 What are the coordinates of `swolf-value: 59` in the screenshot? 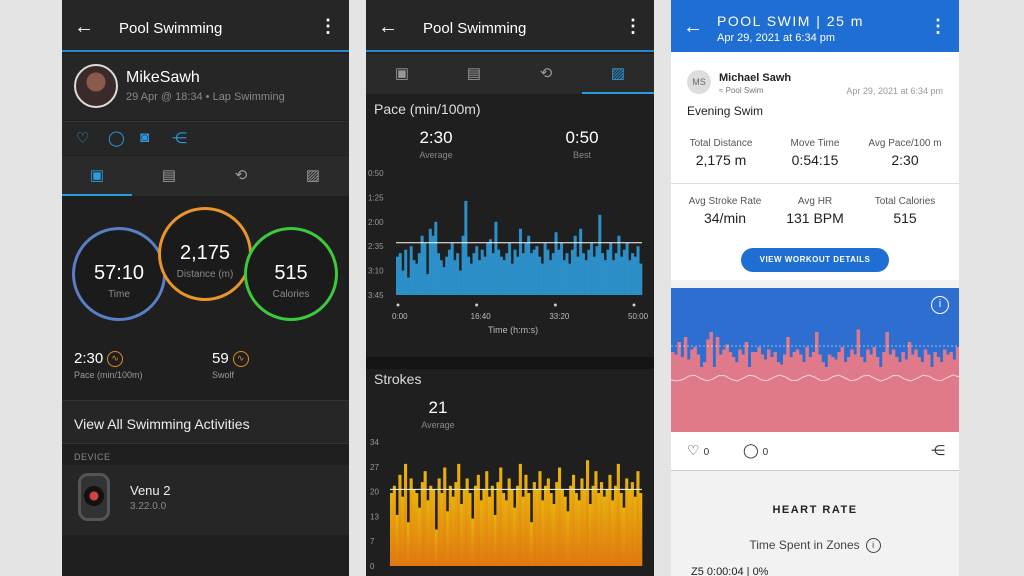 It's located at (220, 358).